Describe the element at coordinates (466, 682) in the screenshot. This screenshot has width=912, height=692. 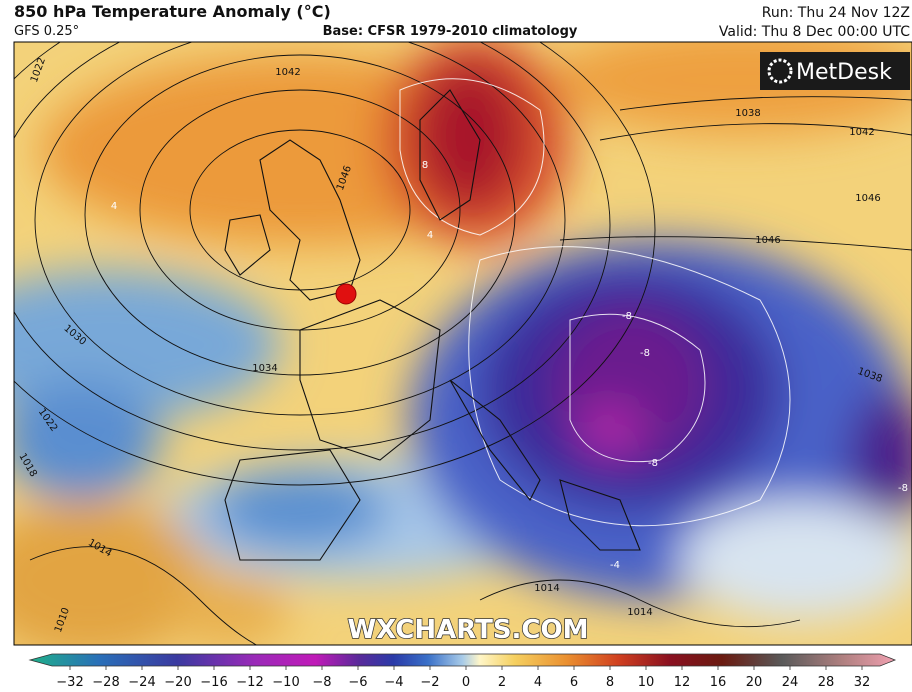
I see `colorbar-tick-label: 0` at that location.